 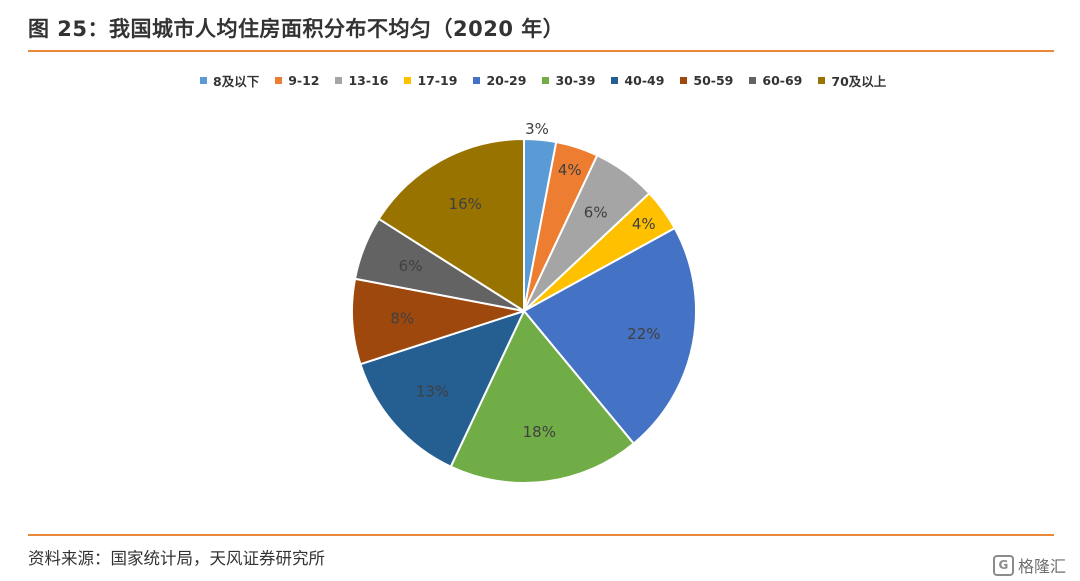 What do you see at coordinates (1003, 565) in the screenshot?
I see `glh-logo-icon: G` at bounding box center [1003, 565].